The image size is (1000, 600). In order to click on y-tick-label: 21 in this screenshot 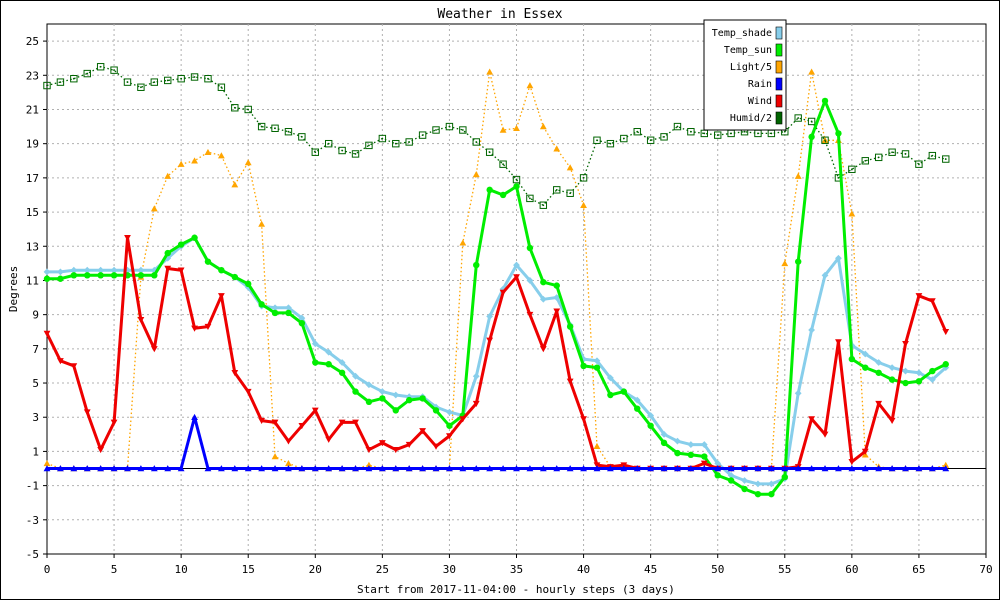, I will do `click(32, 109)`.